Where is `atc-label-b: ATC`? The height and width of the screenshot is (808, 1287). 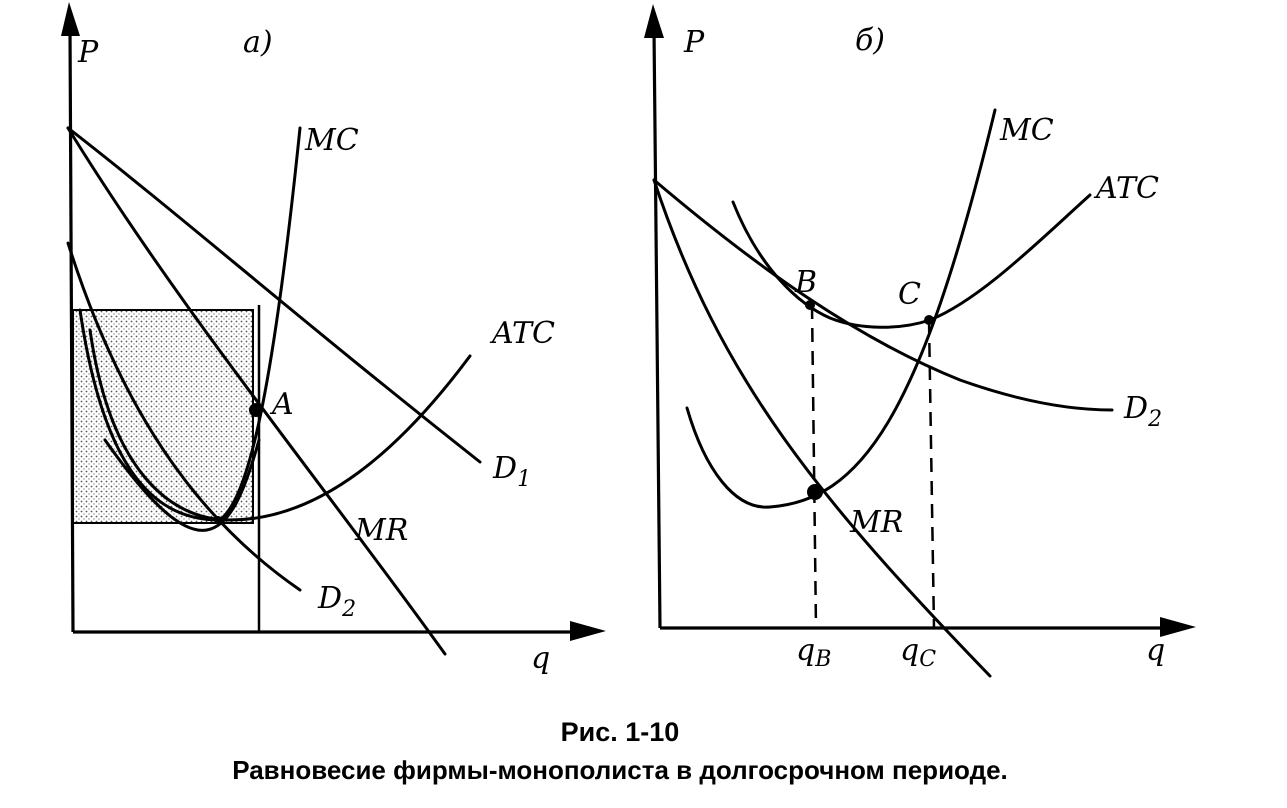 atc-label-b: ATC is located at coordinates (1126, 188).